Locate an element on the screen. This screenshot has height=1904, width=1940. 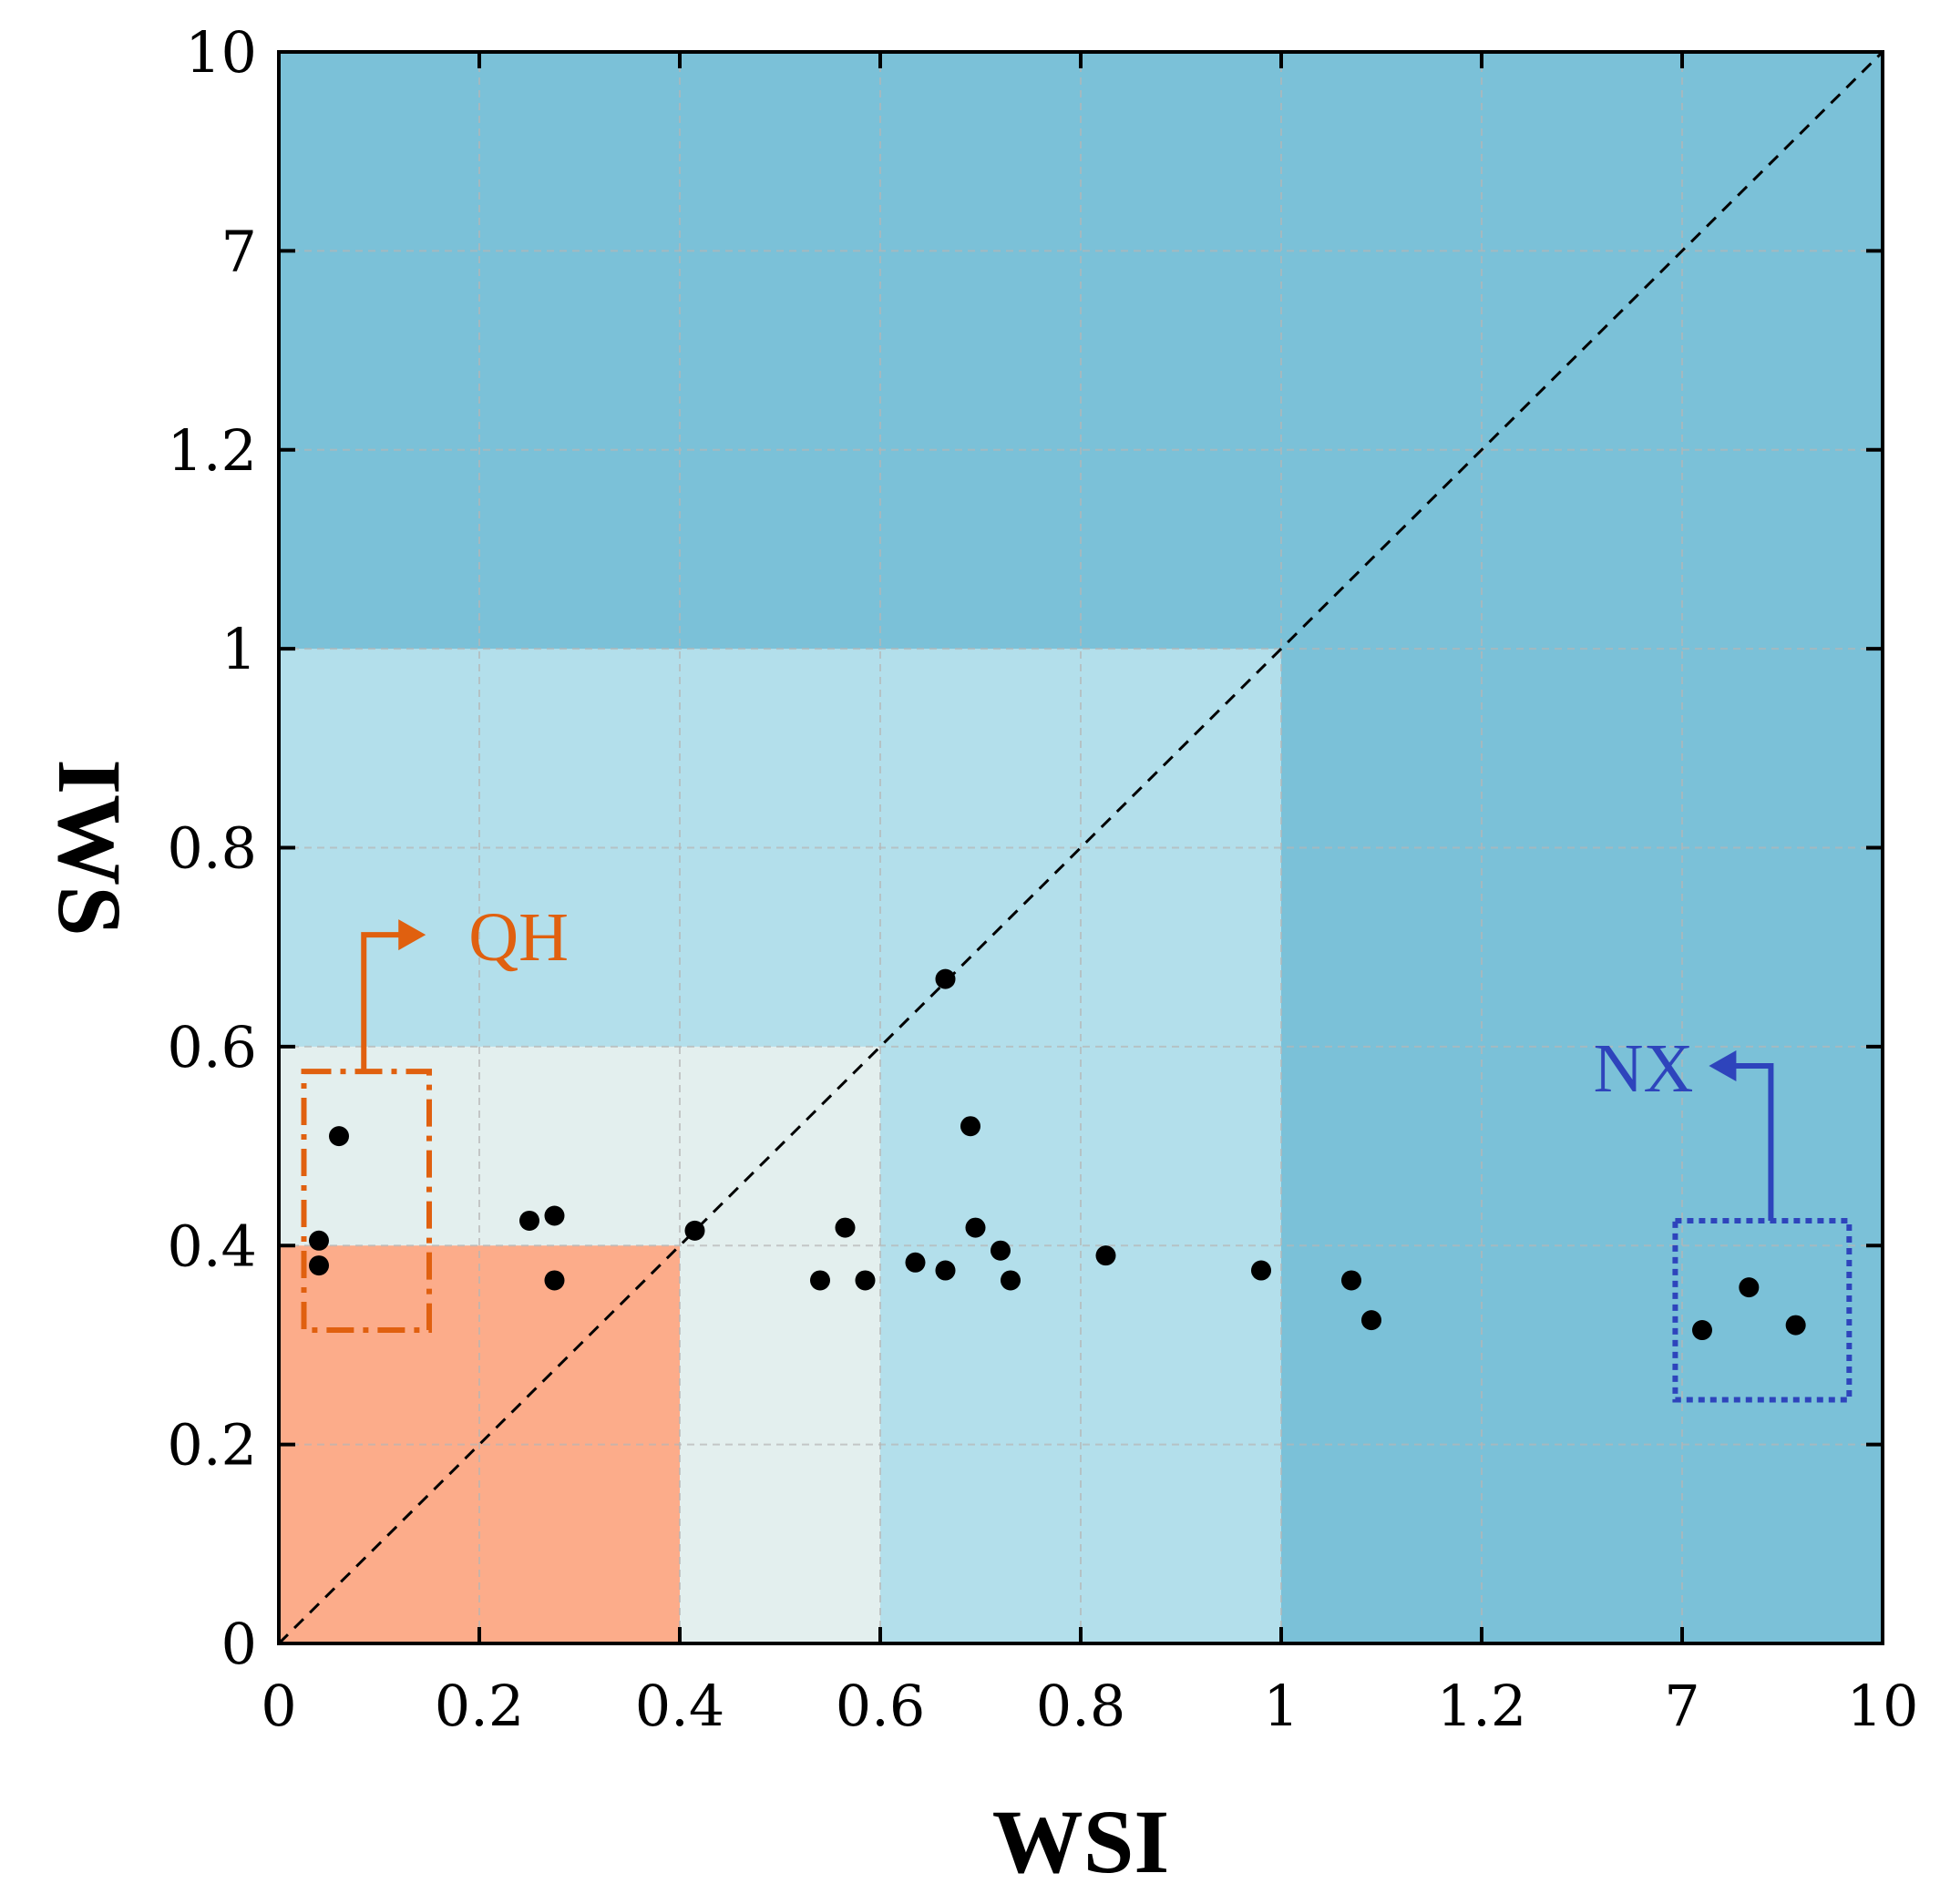
nx-label: NX is located at coordinates (1644, 1069).